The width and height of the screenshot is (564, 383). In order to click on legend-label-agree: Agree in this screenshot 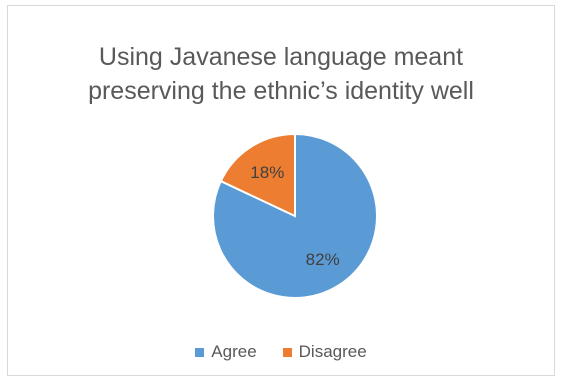, I will do `click(234, 351)`.